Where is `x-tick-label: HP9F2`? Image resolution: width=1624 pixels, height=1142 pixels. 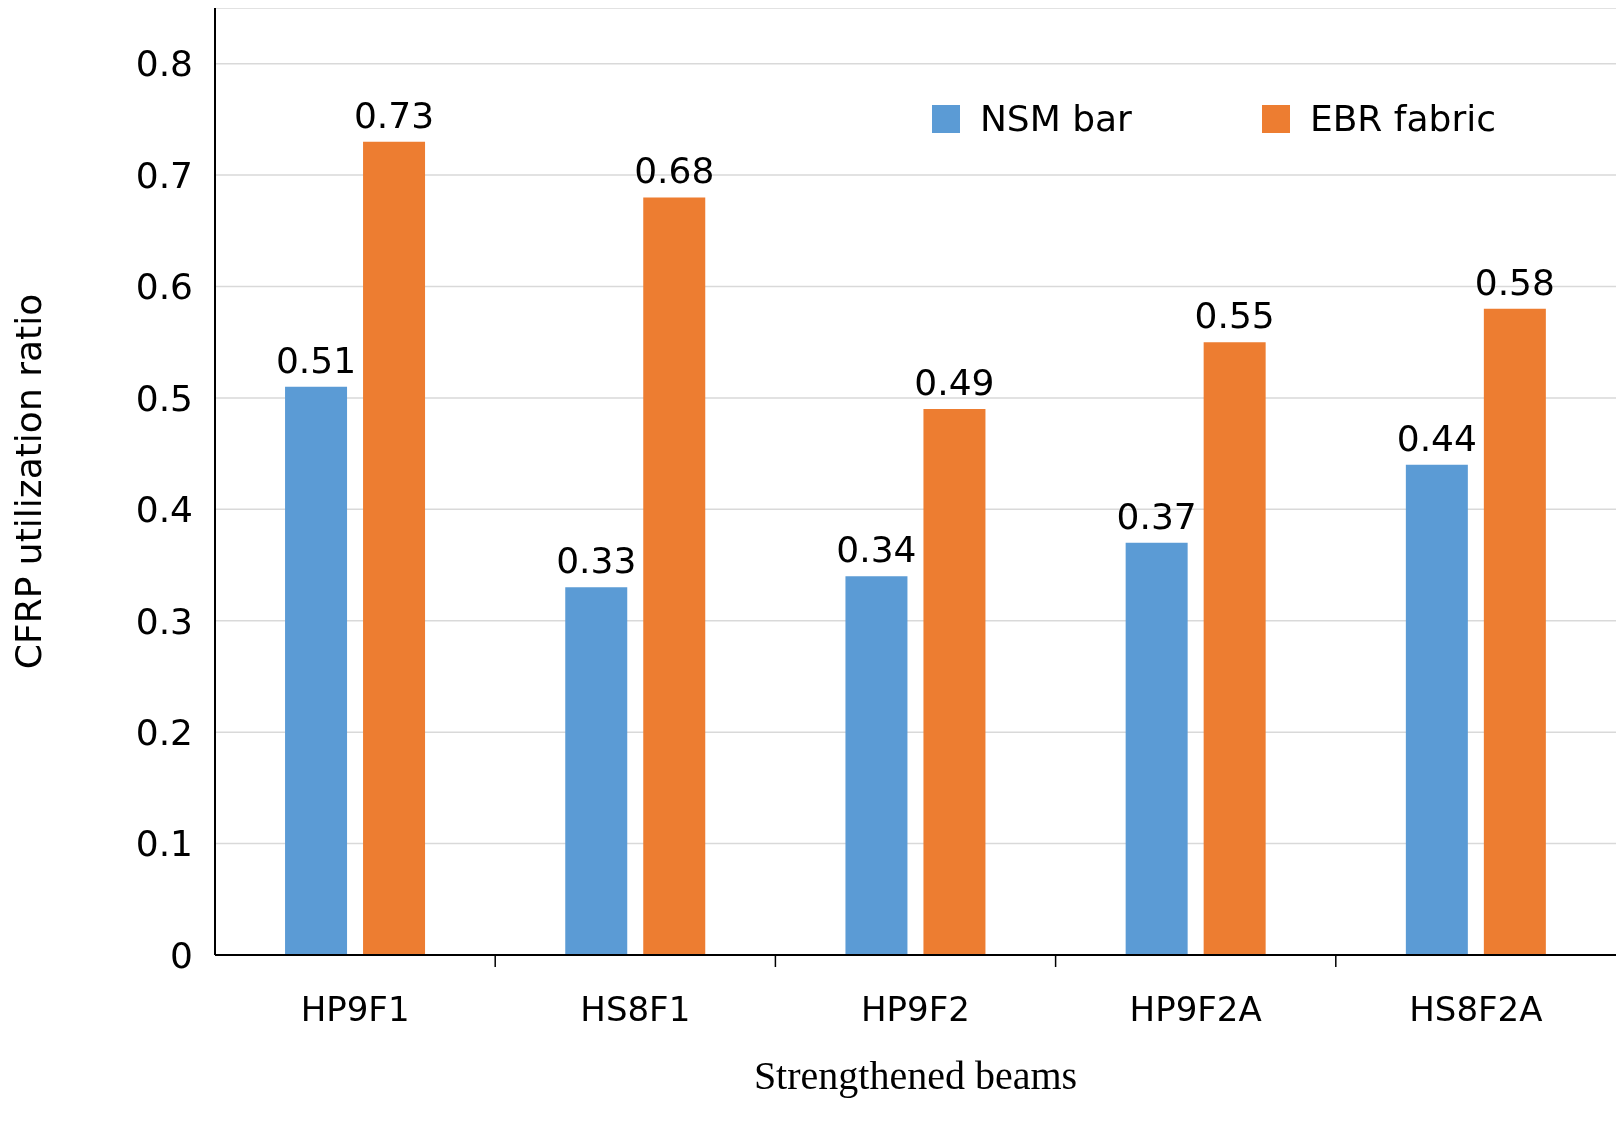
x-tick-label: HP9F2 is located at coordinates (915, 1009).